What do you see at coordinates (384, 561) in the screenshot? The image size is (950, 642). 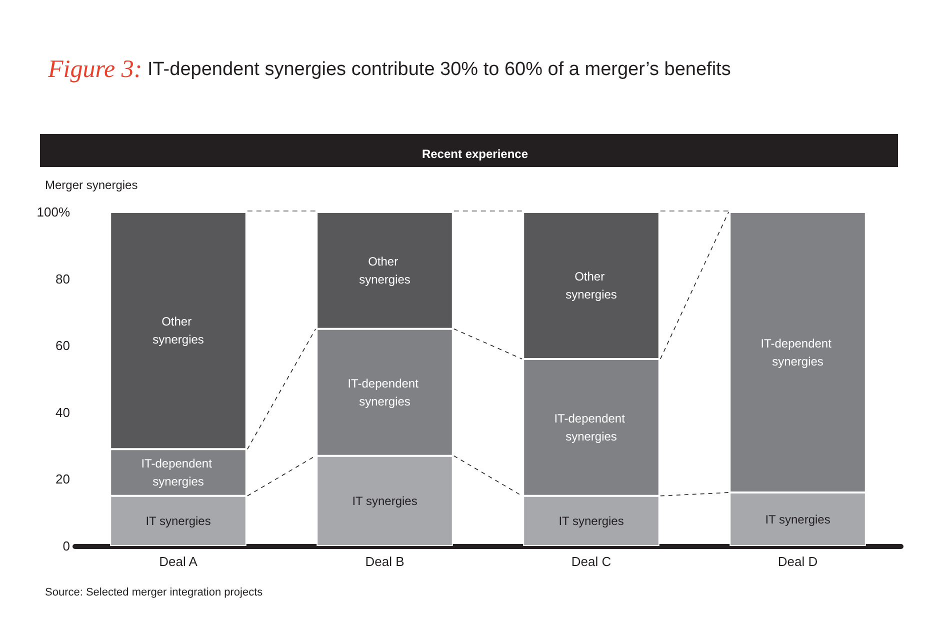 I see `x-tick-label: Deal B` at bounding box center [384, 561].